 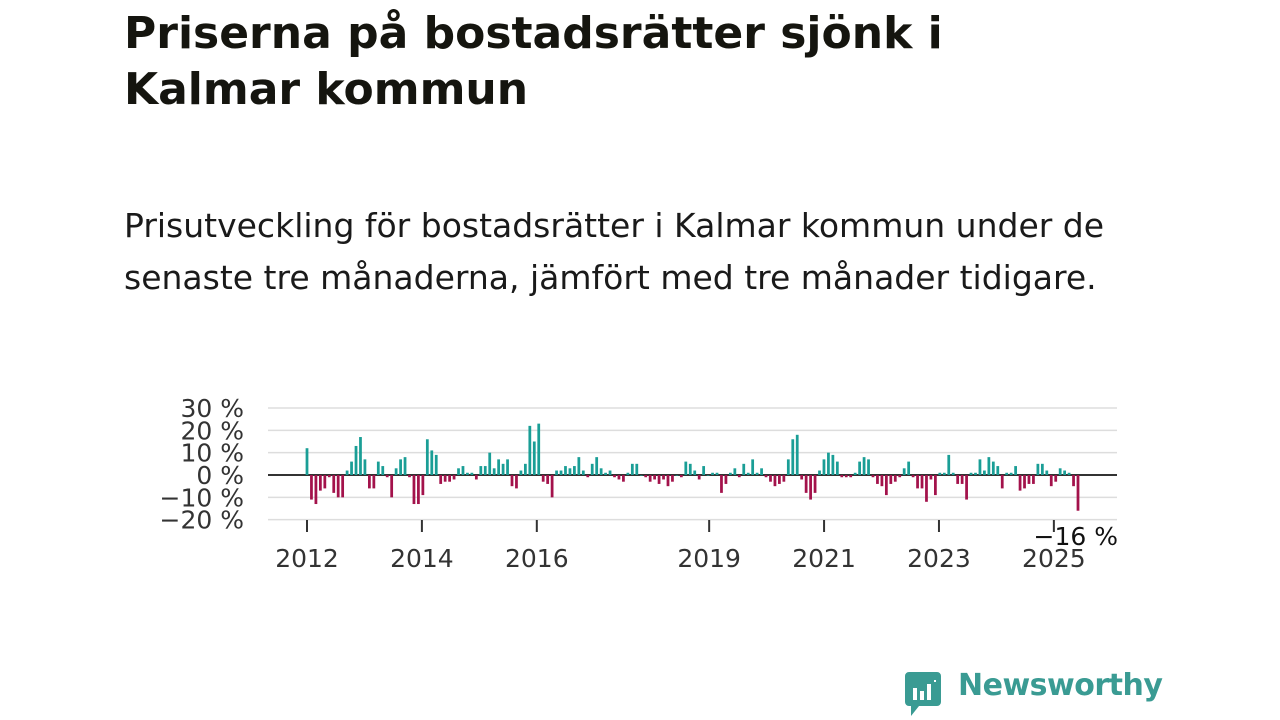 I want to click on x-tick-label: 2021, so click(x=824, y=558).